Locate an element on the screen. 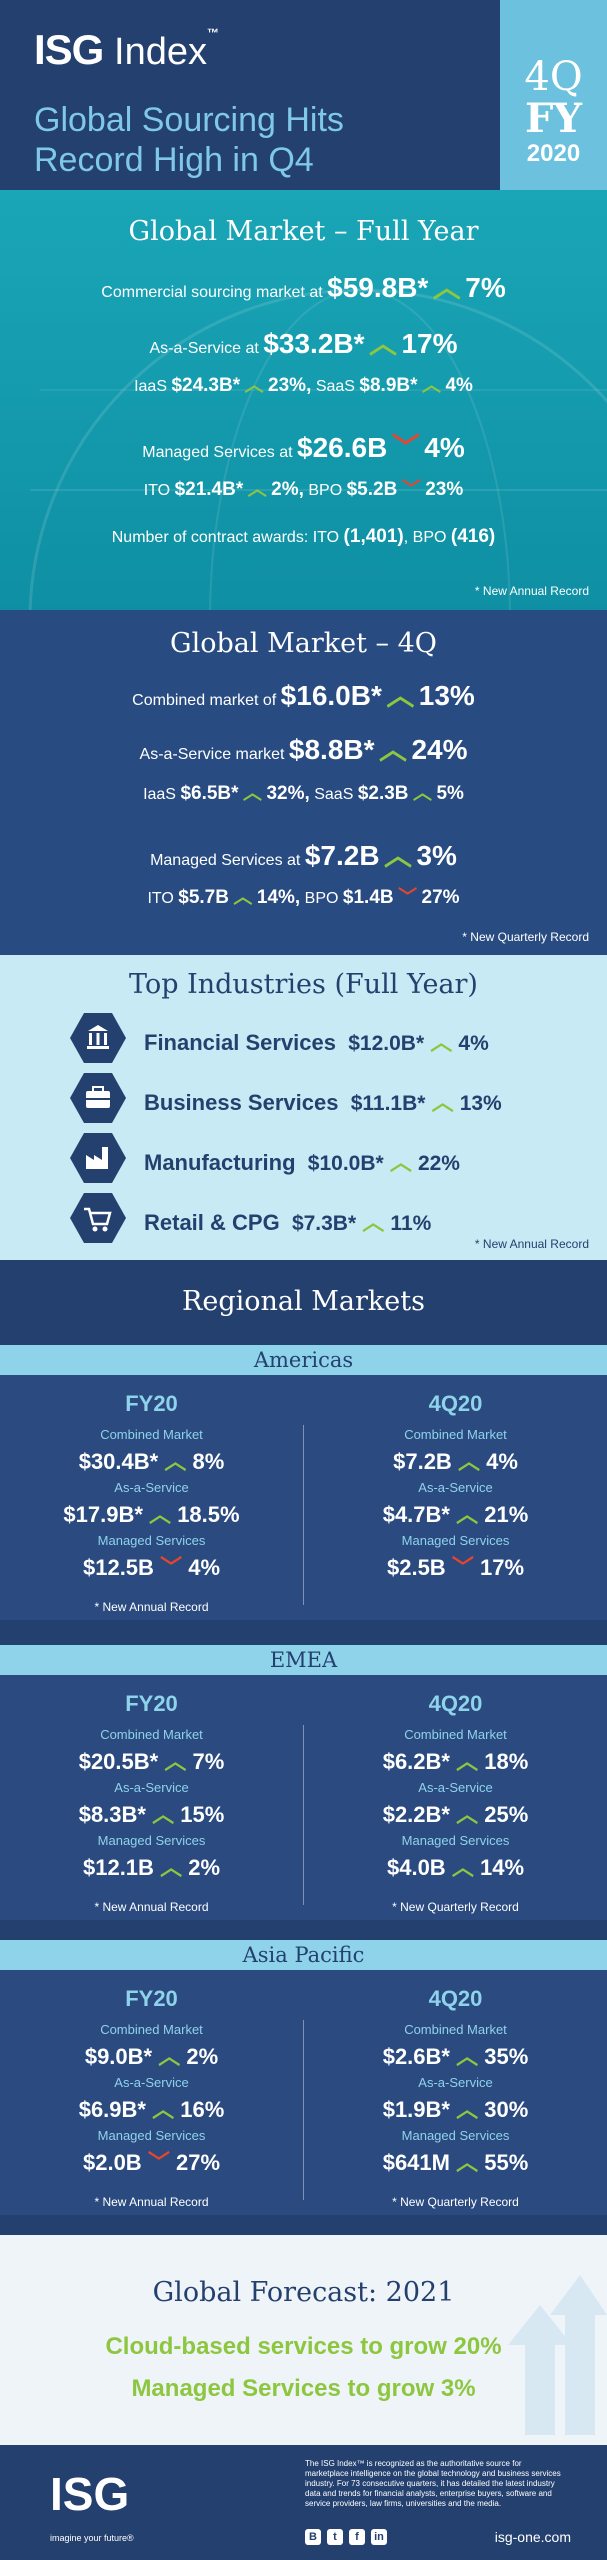 The image size is (607, 2560). globe-background-icon is located at coordinates (317, 449).